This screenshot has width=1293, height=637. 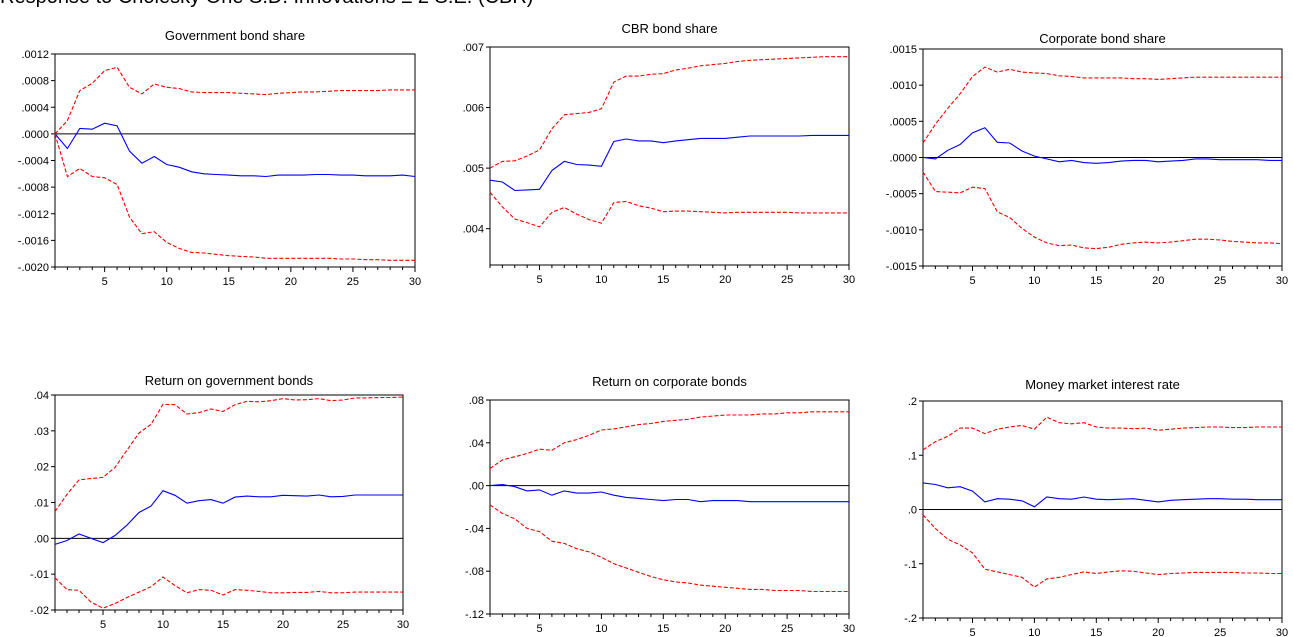 I want to click on y-tick-label: .0004, so click(x=35, y=108).